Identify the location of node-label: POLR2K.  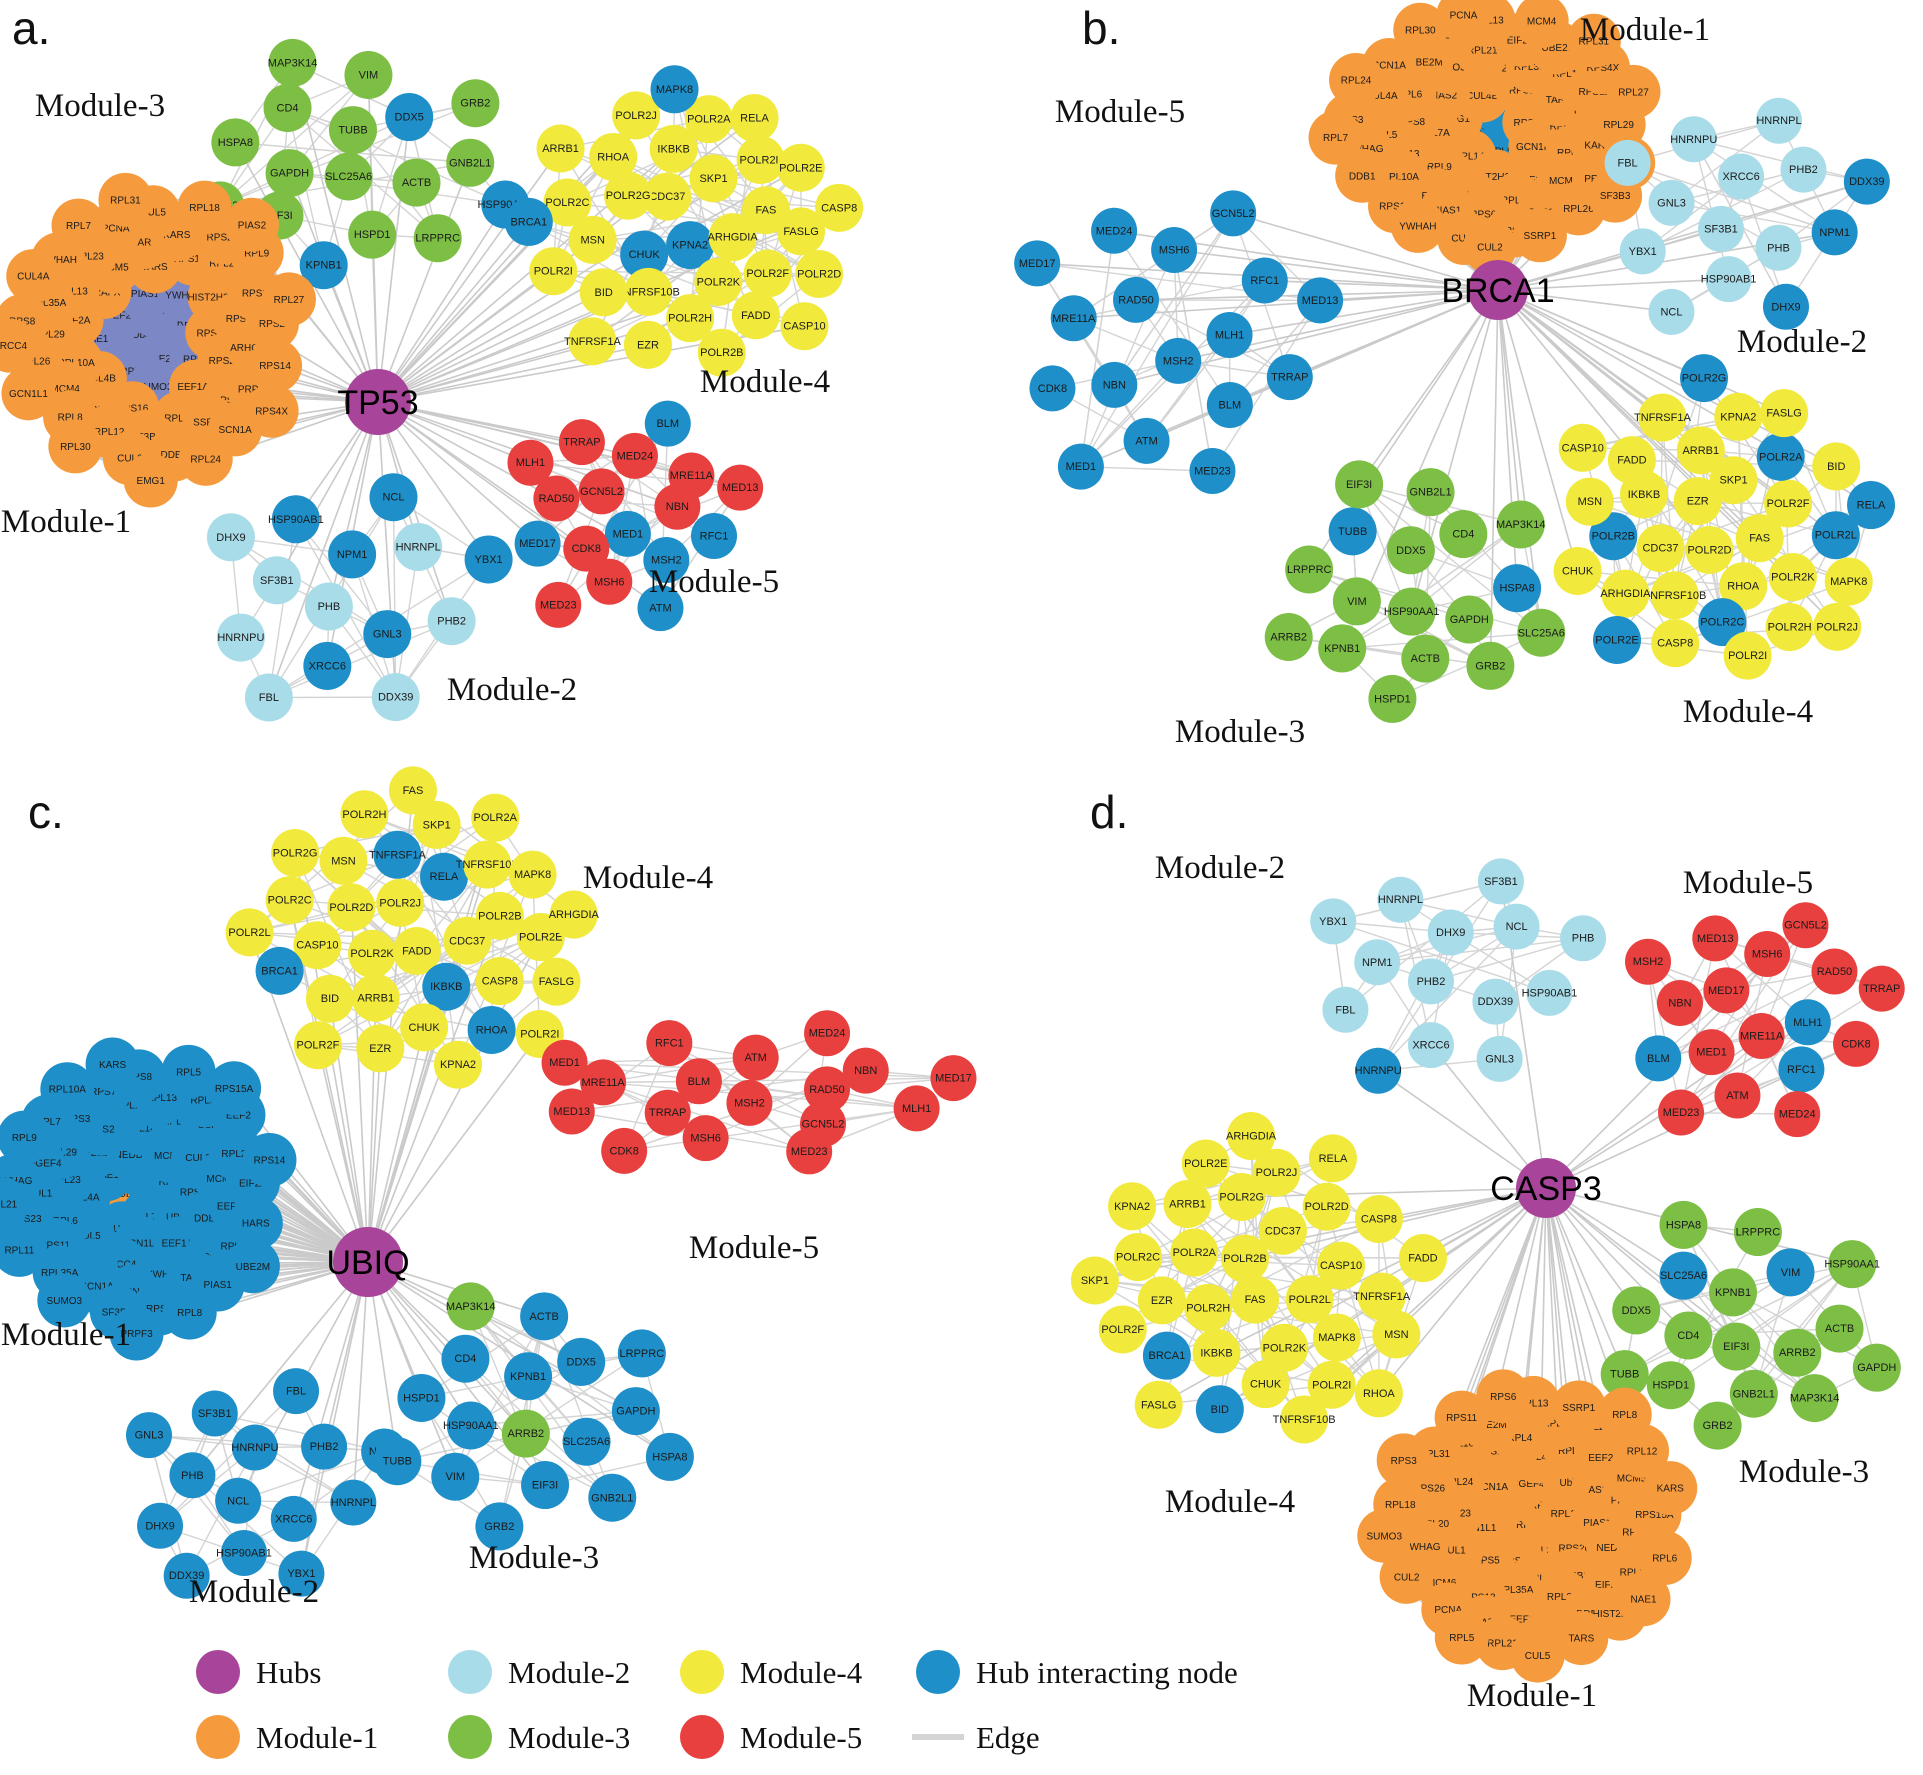
(372, 954).